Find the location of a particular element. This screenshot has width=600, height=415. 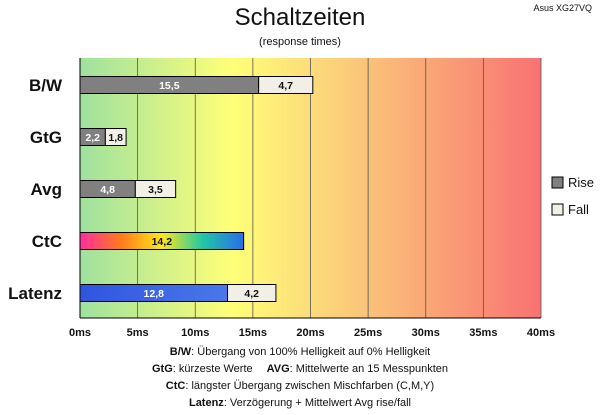

category-label-bw: B/W is located at coordinates (46, 85).